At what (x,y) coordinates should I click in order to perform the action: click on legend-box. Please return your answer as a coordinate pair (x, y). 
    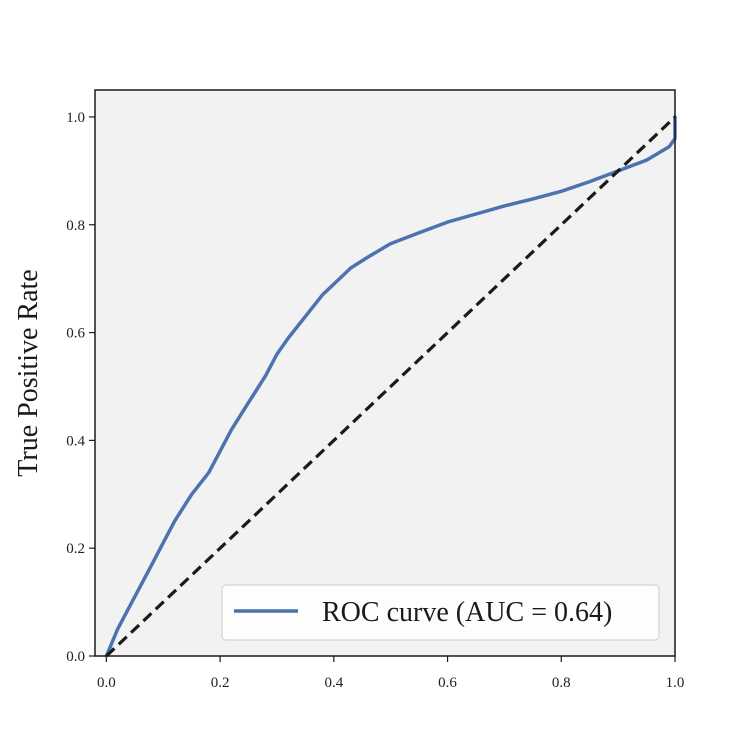
    Looking at the image, I should click on (440, 612).